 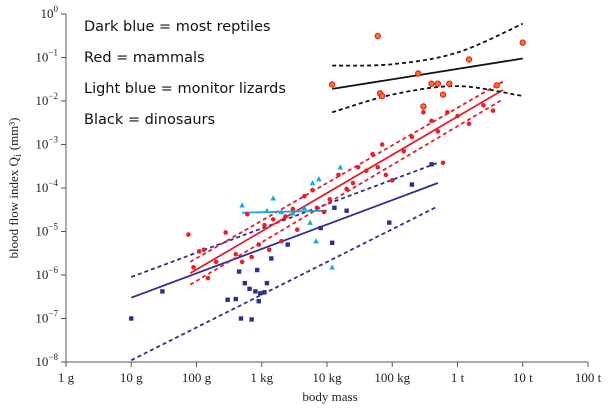 What do you see at coordinates (46, 317) in the screenshot?
I see `y-tick-label: 10⁻⁷` at bounding box center [46, 317].